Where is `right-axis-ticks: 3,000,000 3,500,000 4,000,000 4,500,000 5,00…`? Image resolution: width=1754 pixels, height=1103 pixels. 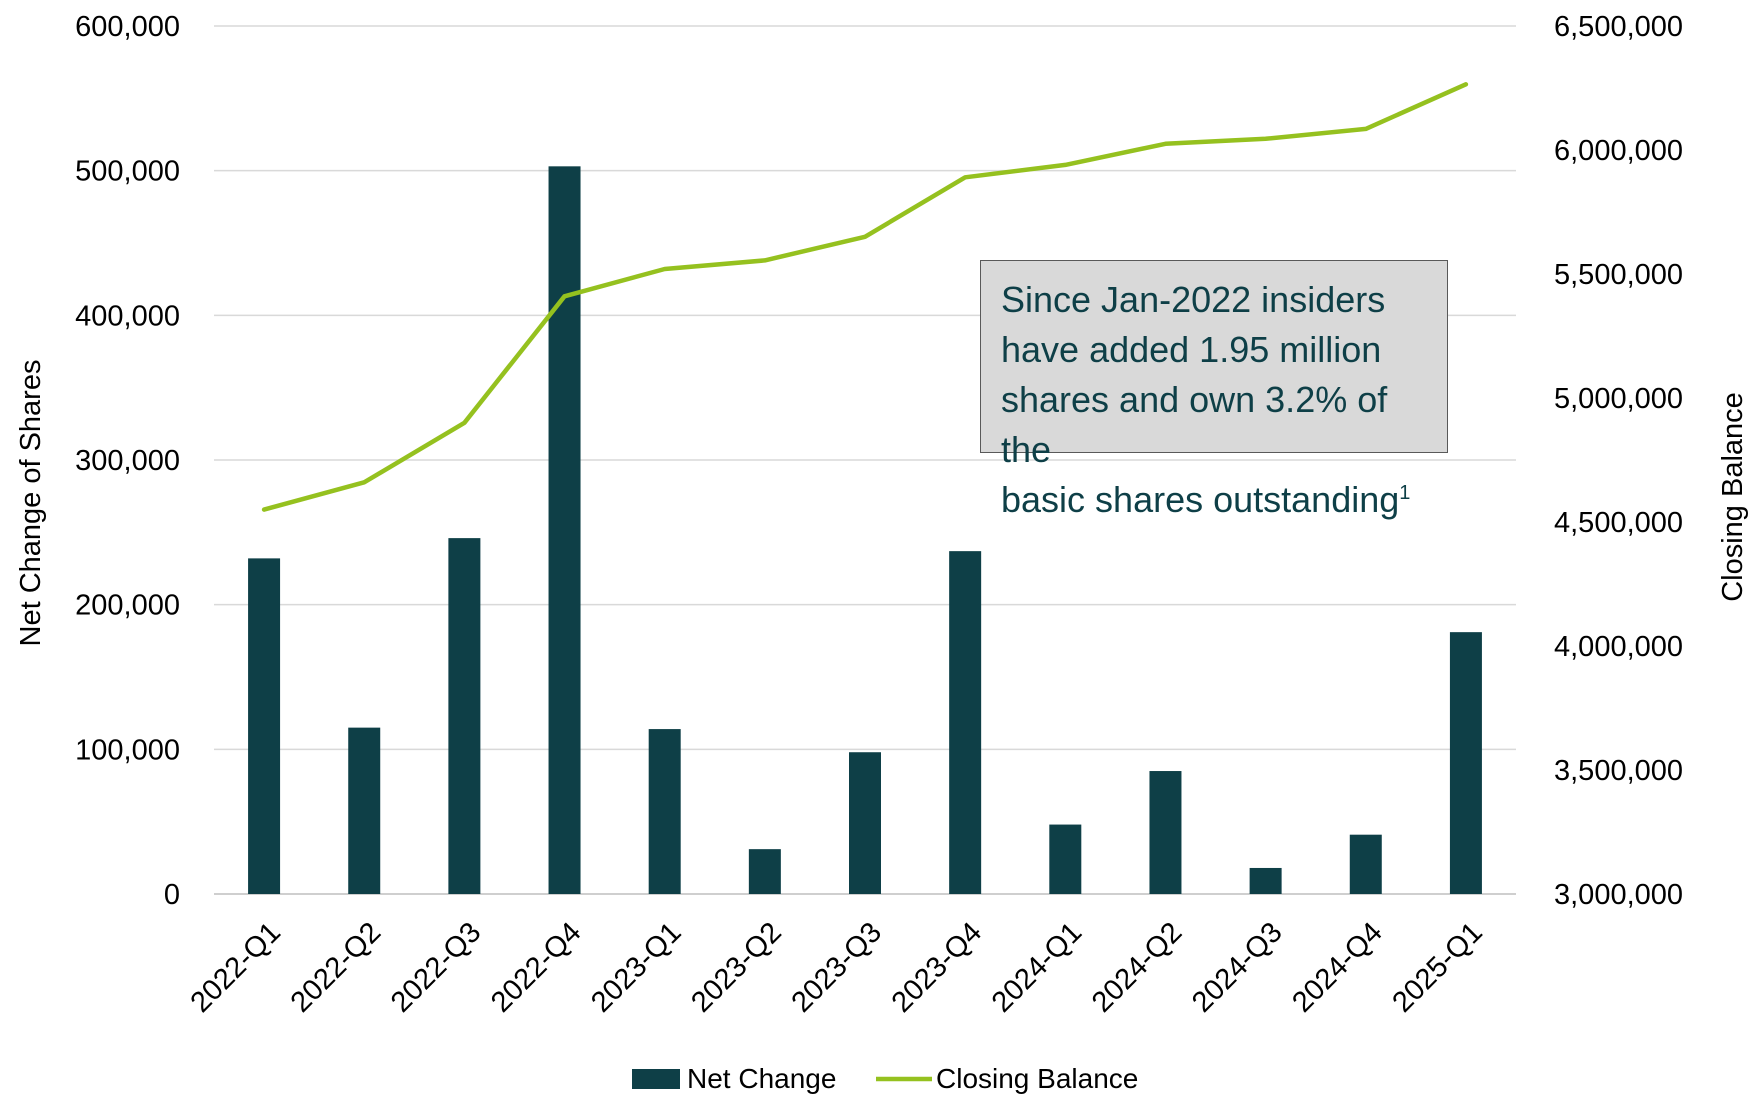
right-axis-ticks: 3,000,000 3,500,000 4,000,000 4,500,000 5,00… is located at coordinates (1618, 461).